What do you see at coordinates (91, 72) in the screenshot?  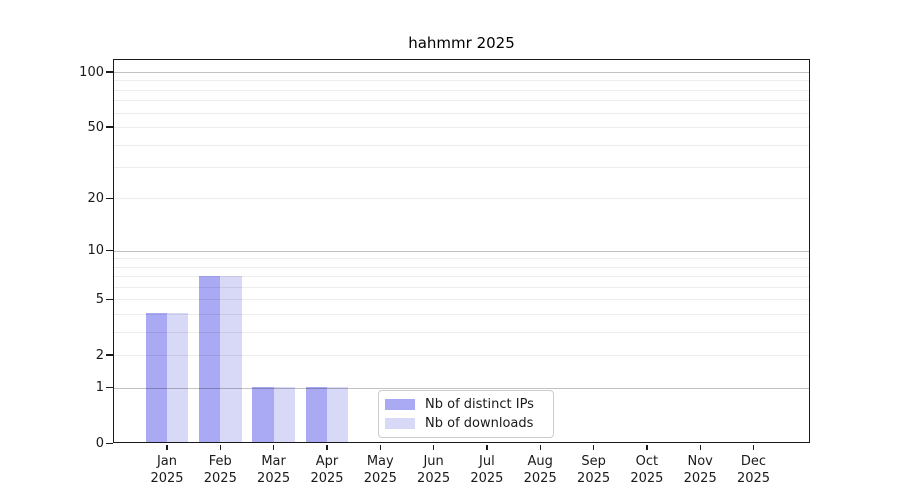 I see `y-tick-label-100: 100` at bounding box center [91, 72].